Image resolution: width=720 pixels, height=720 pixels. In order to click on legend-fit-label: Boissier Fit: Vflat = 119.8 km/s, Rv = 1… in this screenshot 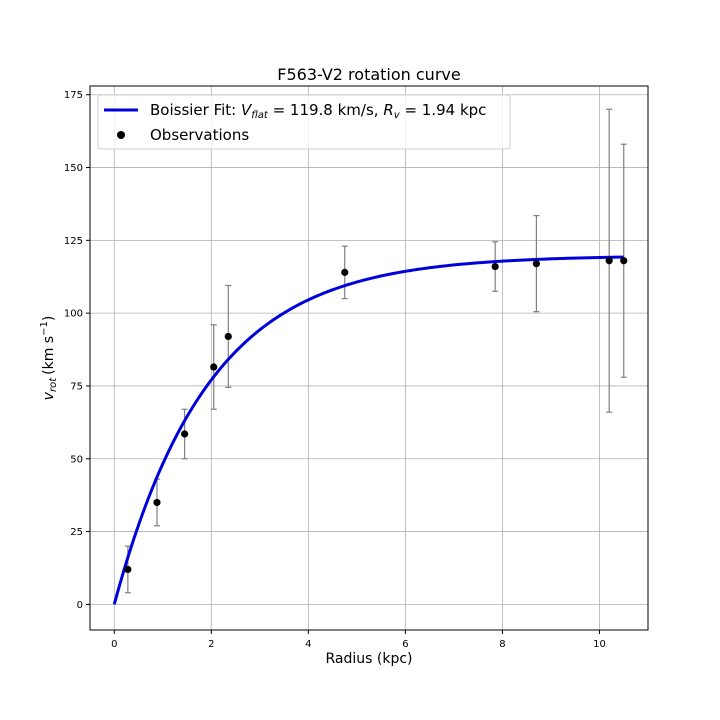, I will do `click(318, 111)`.